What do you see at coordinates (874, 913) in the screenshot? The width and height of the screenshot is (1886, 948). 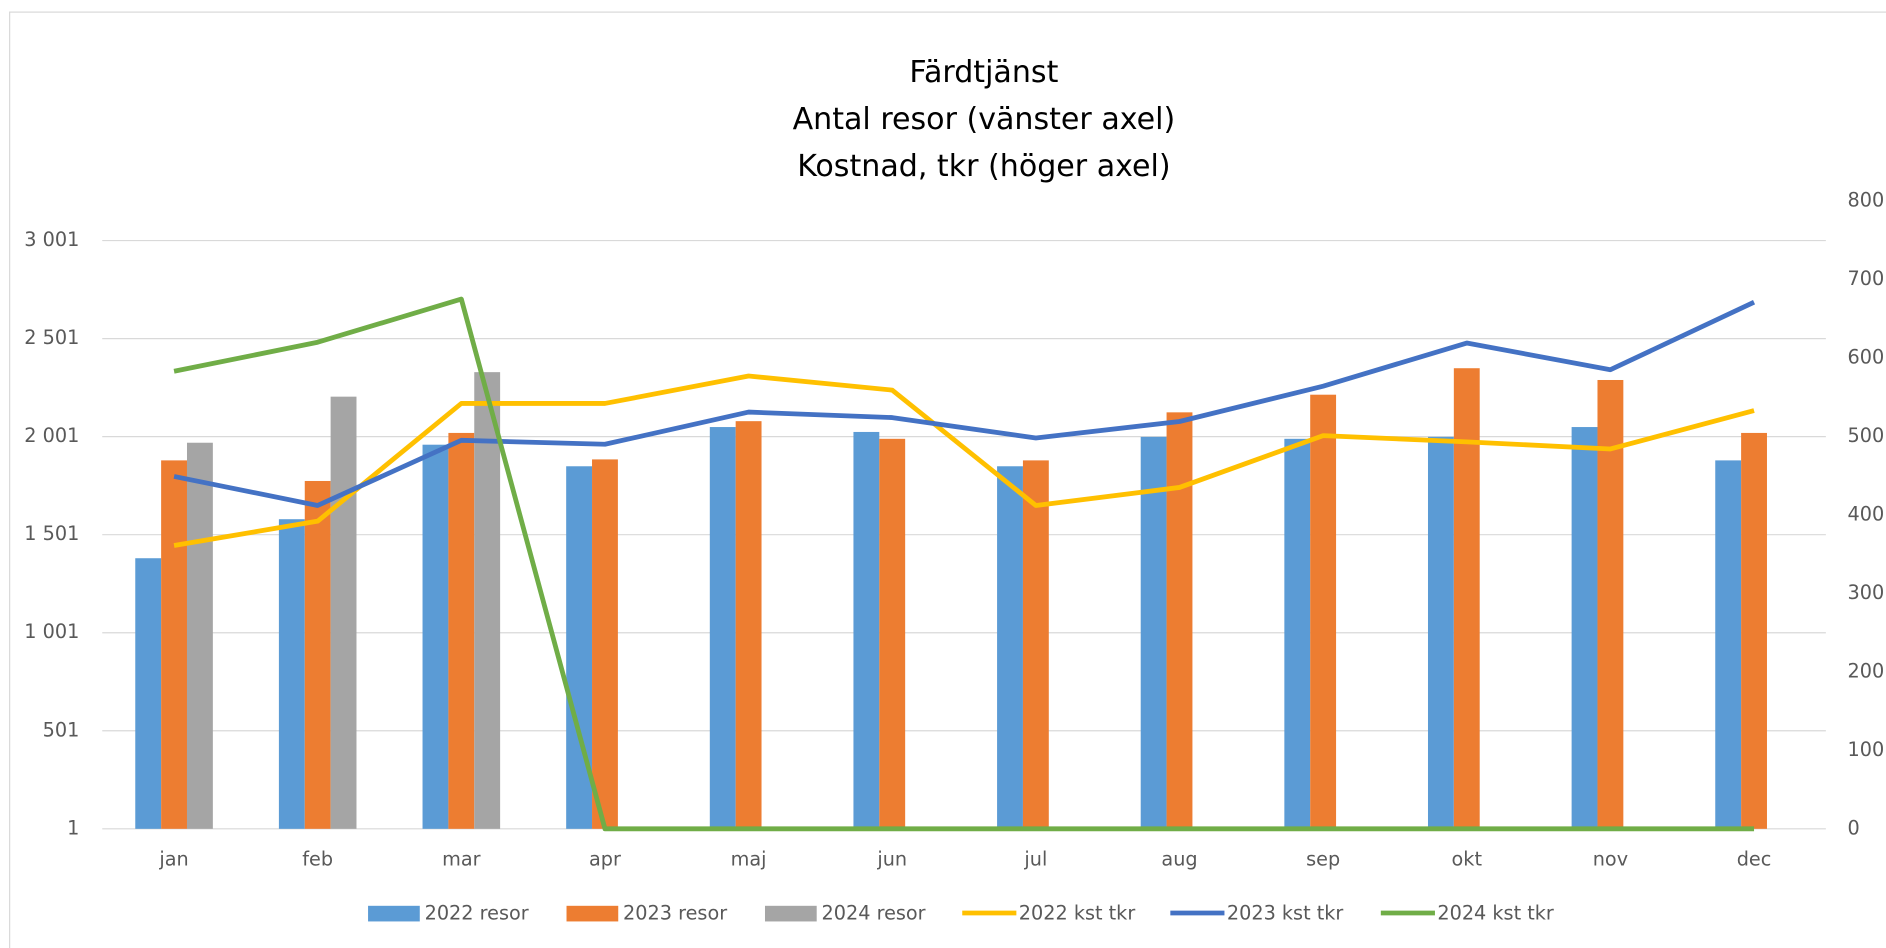 I see `legend-label: 2024 resor` at bounding box center [874, 913].